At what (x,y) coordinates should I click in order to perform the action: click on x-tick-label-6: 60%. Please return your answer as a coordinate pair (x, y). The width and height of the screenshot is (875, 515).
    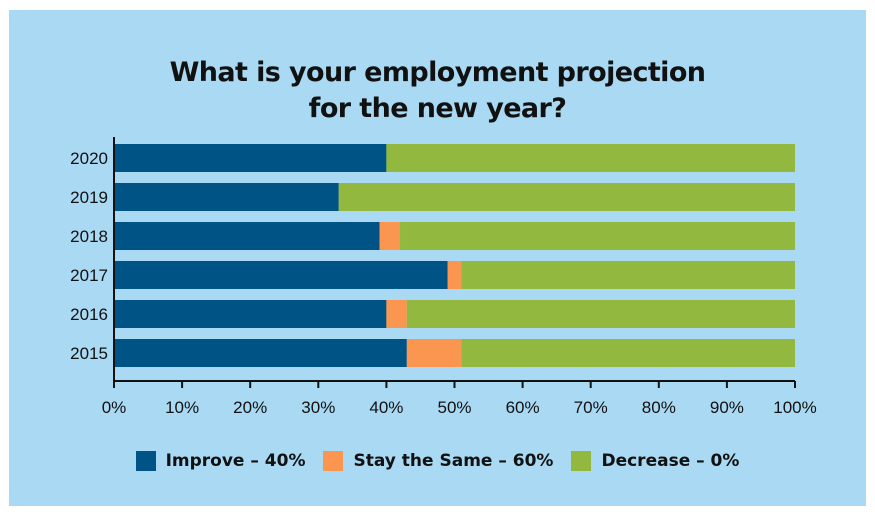
    Looking at the image, I should click on (523, 407).